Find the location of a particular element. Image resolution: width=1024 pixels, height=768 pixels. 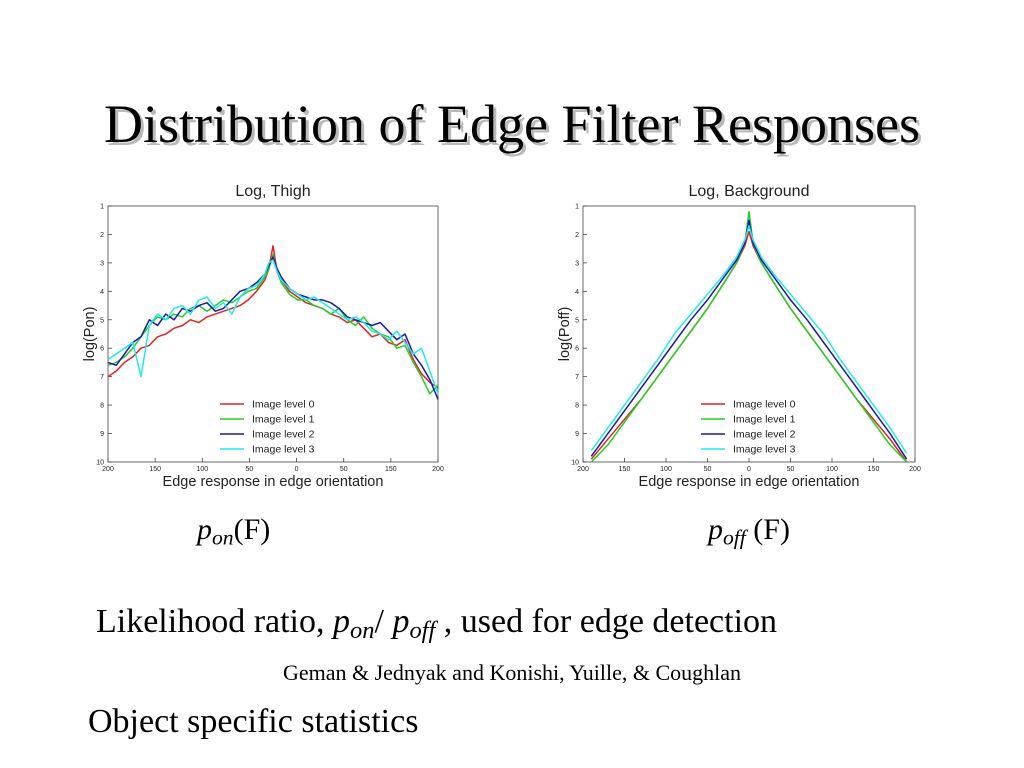

background-legend-label: Image level 0 is located at coordinates (764, 405).